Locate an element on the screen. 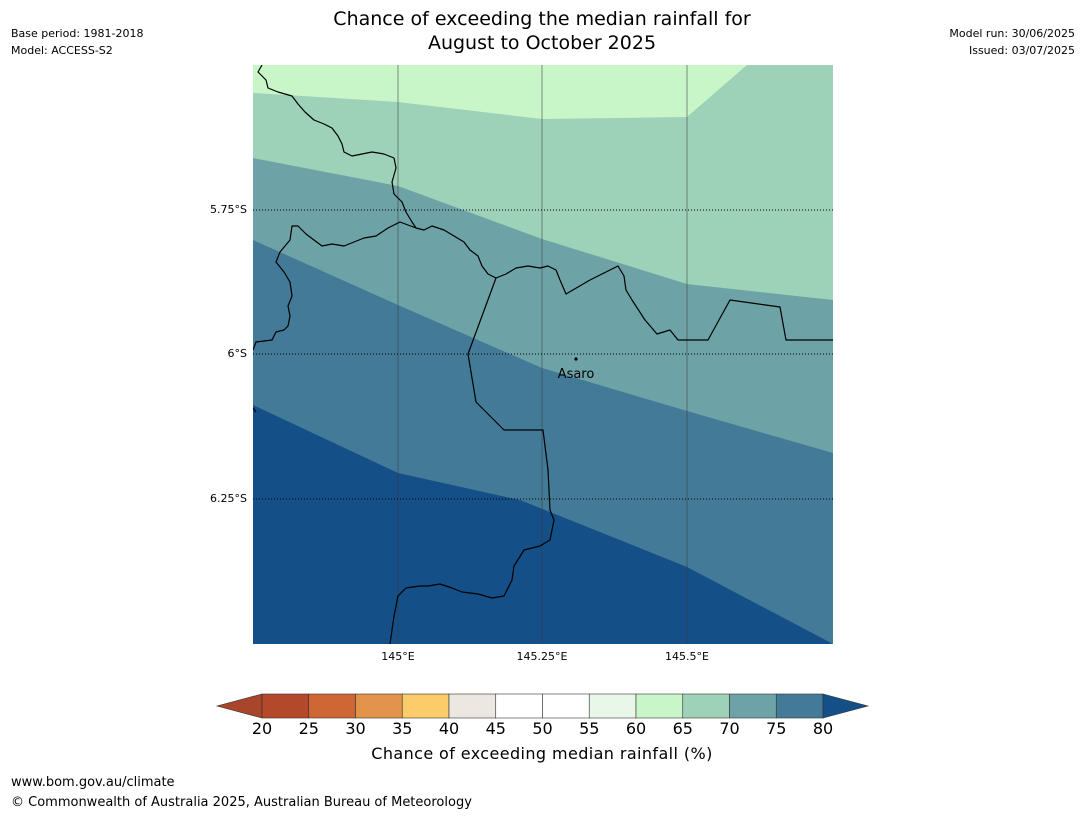  lon-label-145-25: 145.25°E is located at coordinates (542, 656).